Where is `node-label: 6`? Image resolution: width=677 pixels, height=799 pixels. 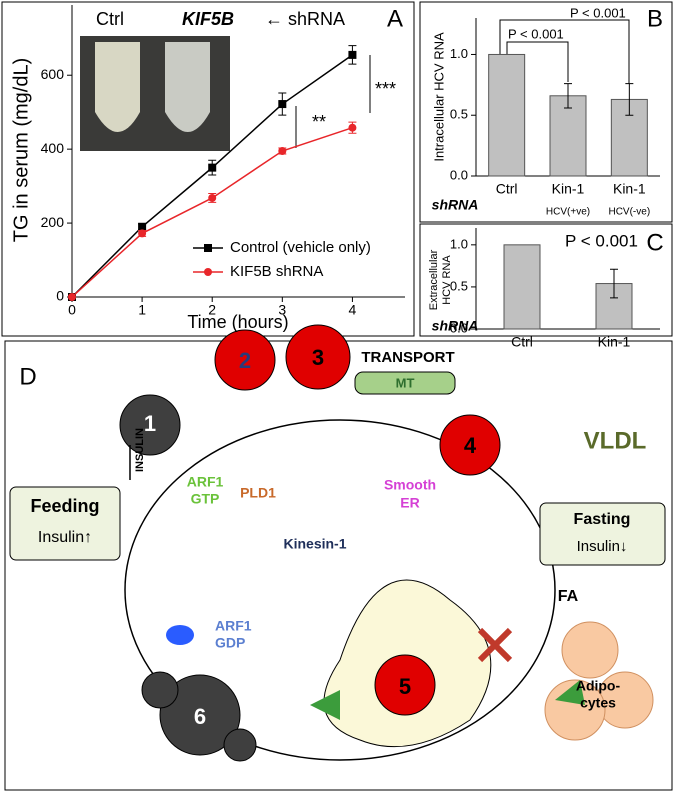
node-label: 6 is located at coordinates (200, 716).